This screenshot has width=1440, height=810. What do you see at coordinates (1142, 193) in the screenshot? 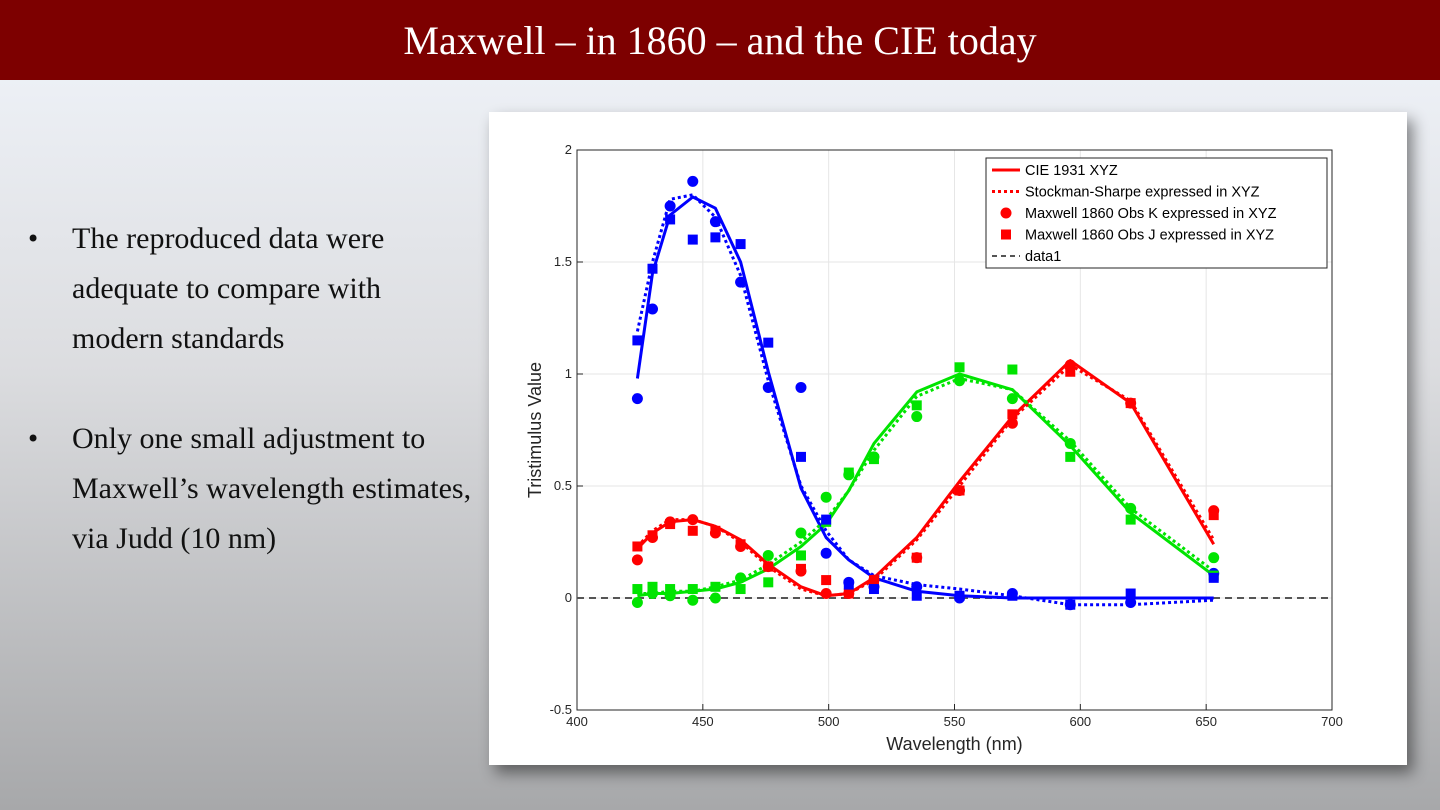
I see `legend-label: Stockman-Sharpe expressed in XYZ` at bounding box center [1142, 193].